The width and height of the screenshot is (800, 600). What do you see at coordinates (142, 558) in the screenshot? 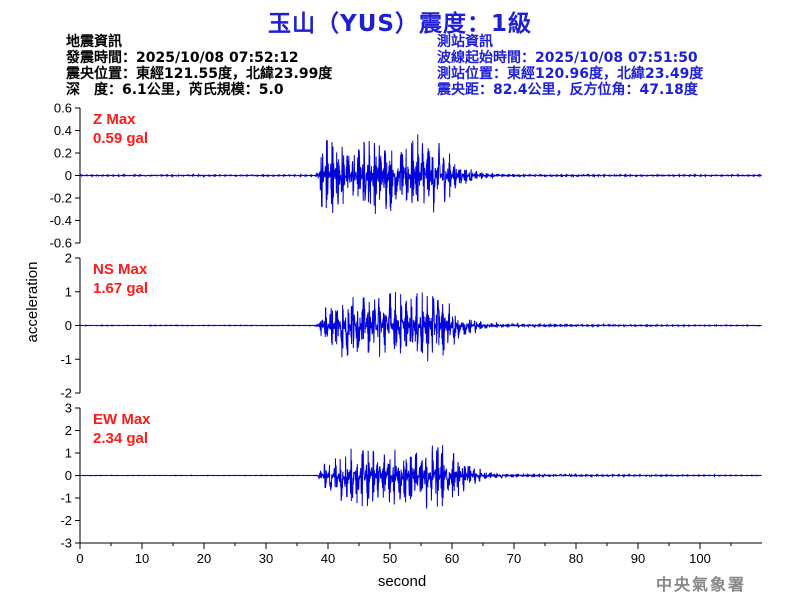
I see `x-tick-label: 10` at bounding box center [142, 558].